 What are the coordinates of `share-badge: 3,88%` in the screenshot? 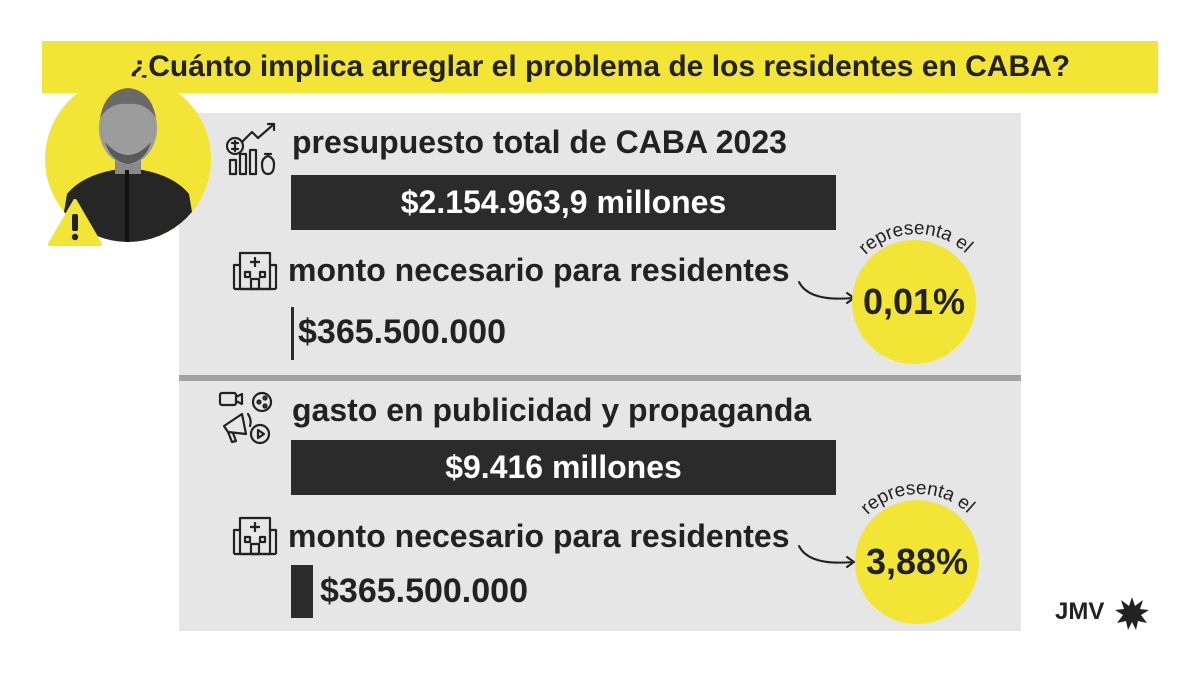 It's located at (917, 562).